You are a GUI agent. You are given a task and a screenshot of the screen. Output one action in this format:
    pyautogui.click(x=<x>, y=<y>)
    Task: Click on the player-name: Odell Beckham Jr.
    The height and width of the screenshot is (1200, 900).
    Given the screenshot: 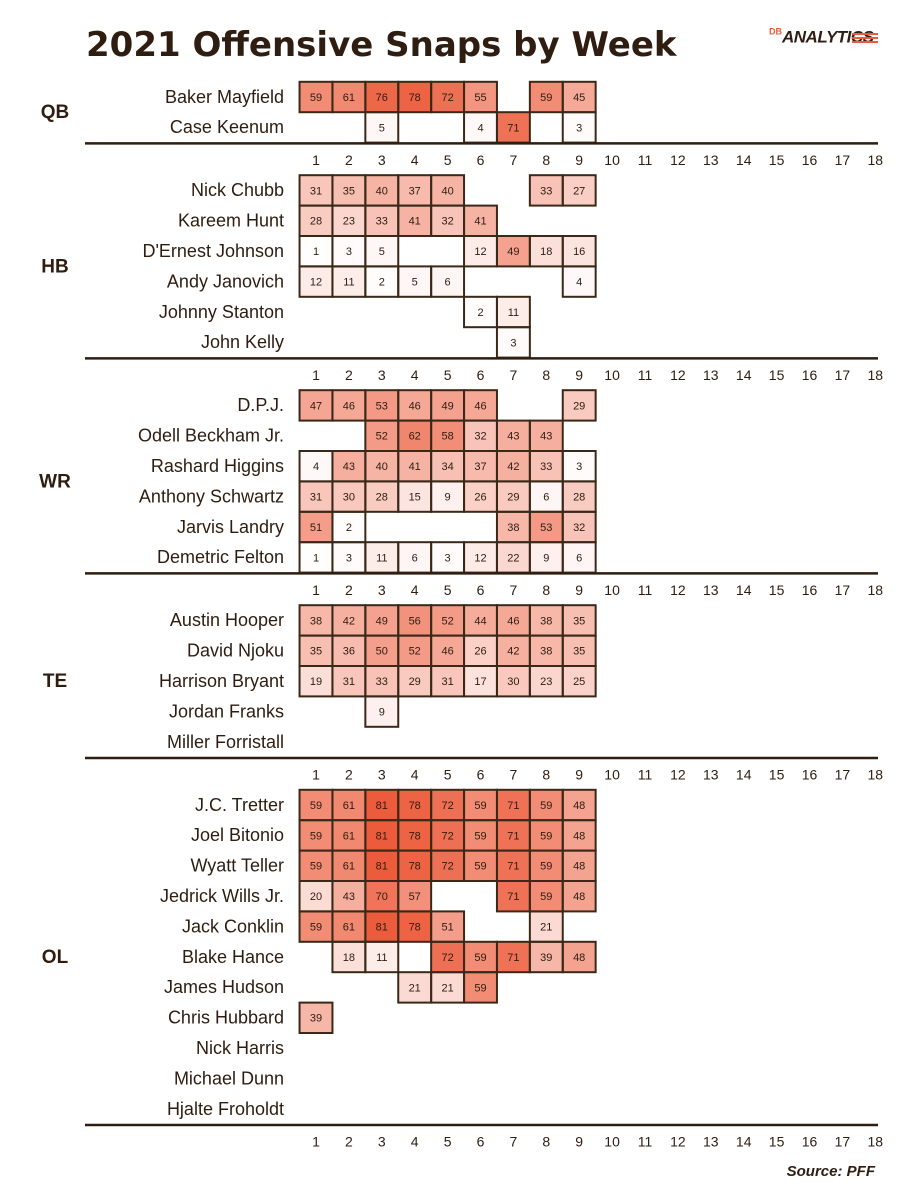 What is the action you would take?
    pyautogui.click(x=211, y=436)
    